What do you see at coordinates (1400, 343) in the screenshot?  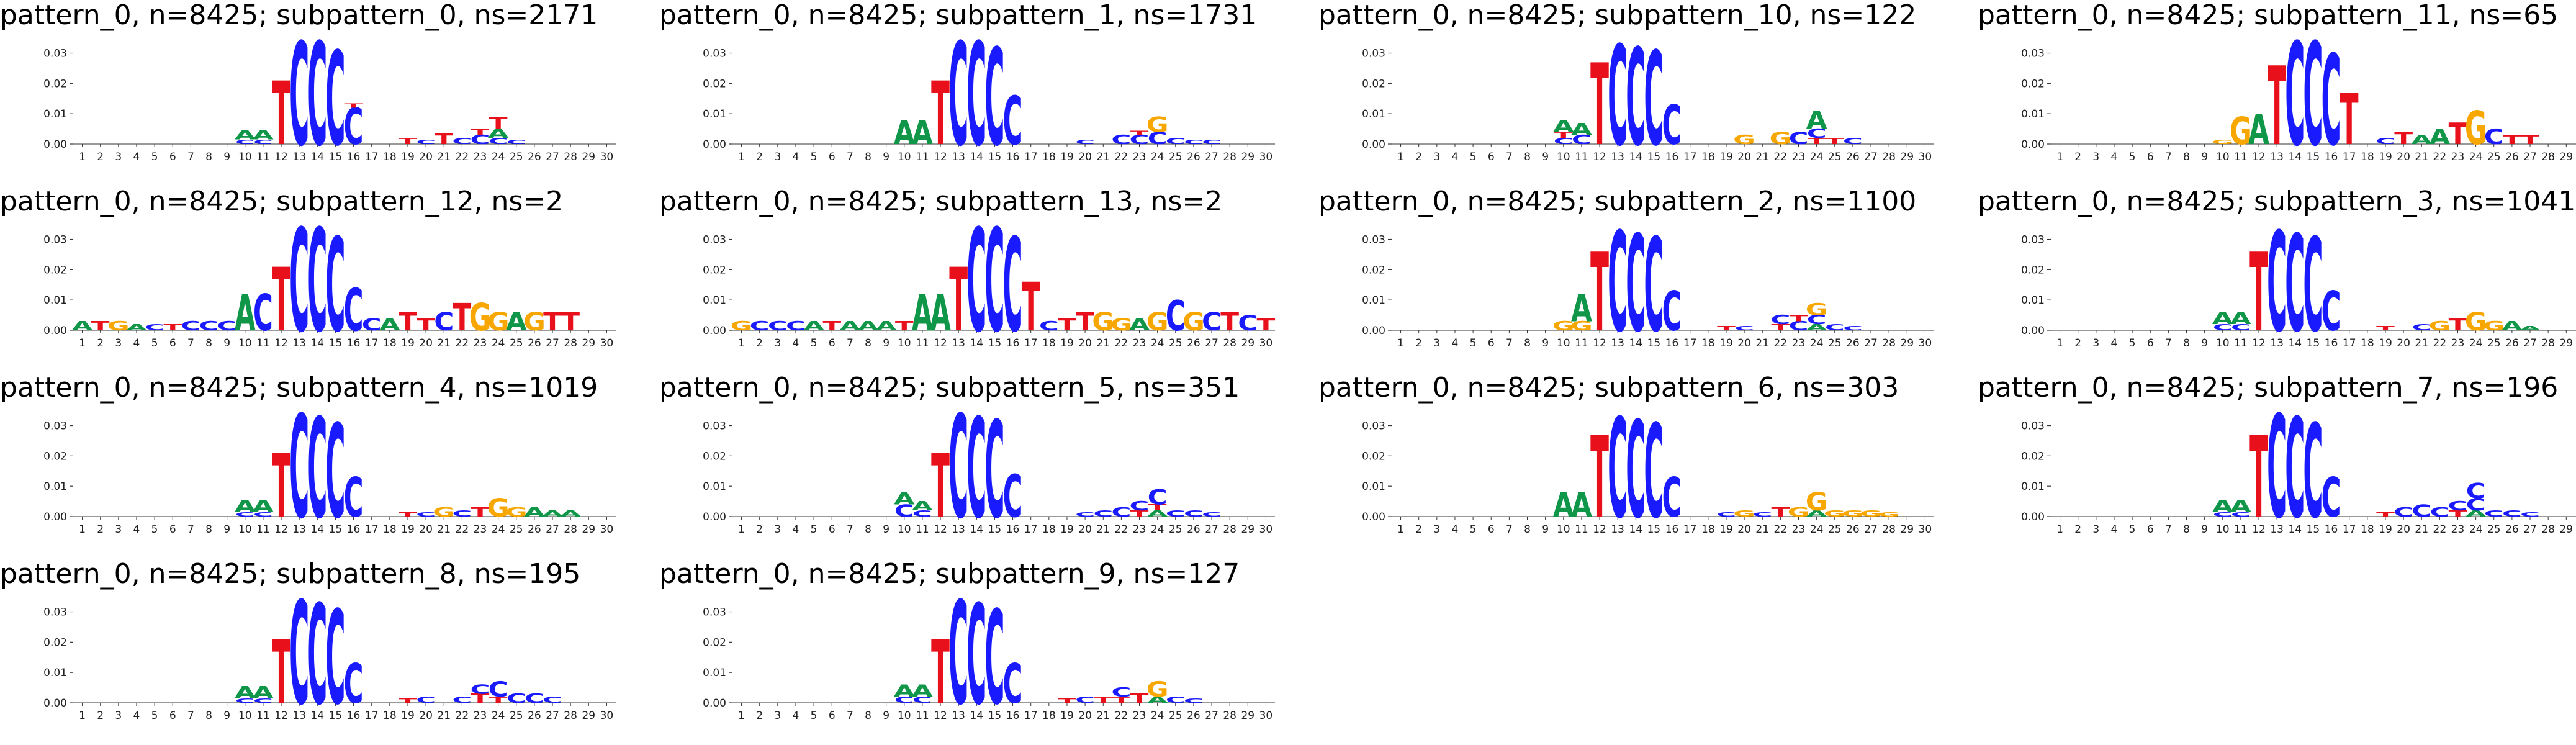 I see `x-tick-label: 1` at bounding box center [1400, 343].